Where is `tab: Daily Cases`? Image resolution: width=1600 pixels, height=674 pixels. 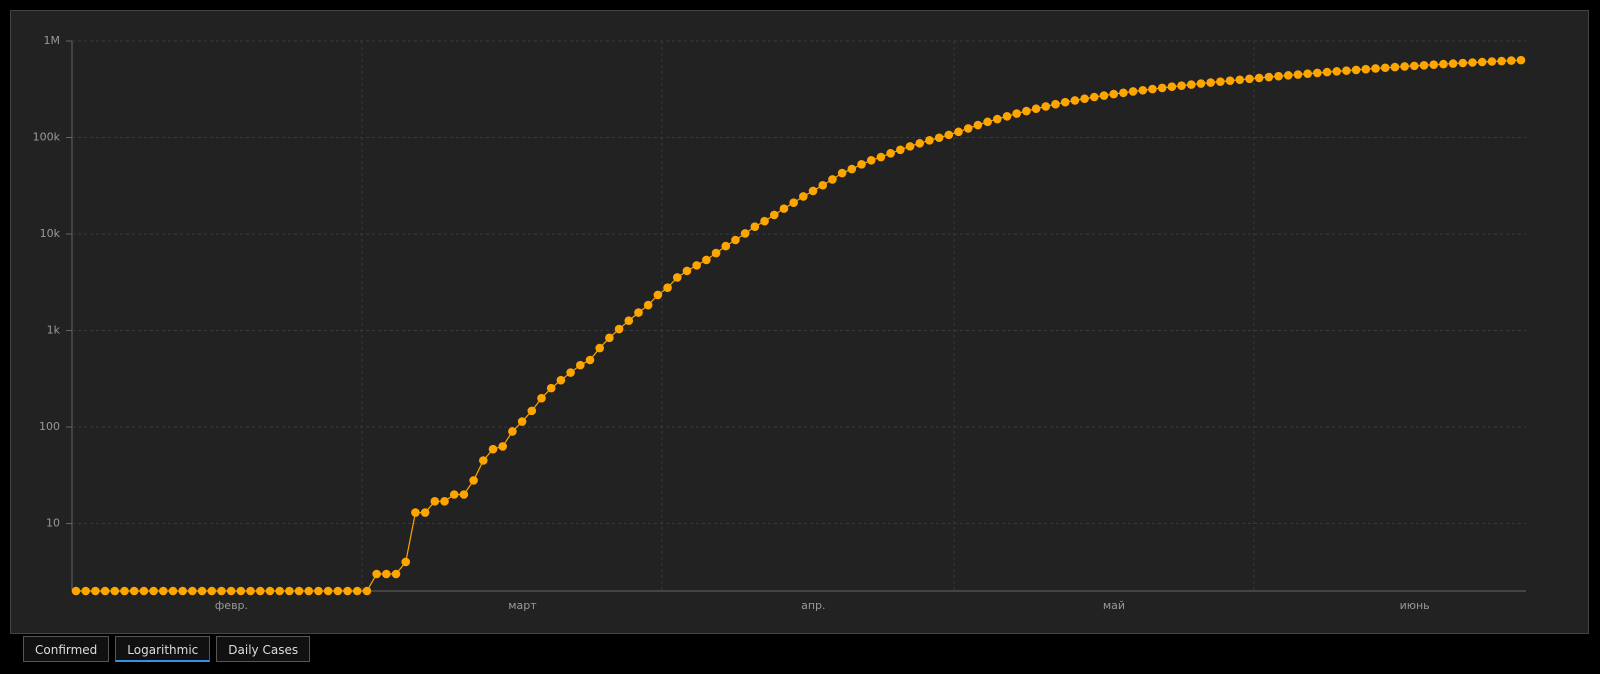 tab: Daily Cases is located at coordinates (263, 649).